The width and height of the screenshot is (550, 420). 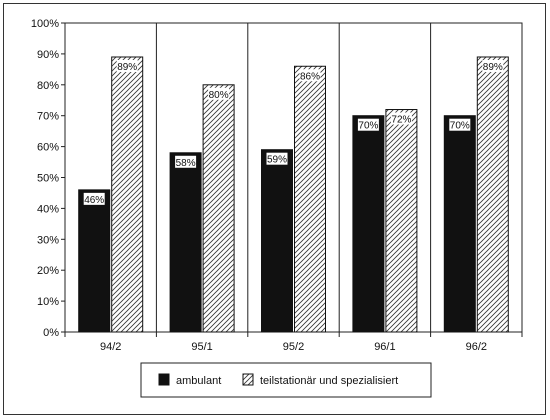 I want to click on data-label: 46%, so click(x=94, y=200).